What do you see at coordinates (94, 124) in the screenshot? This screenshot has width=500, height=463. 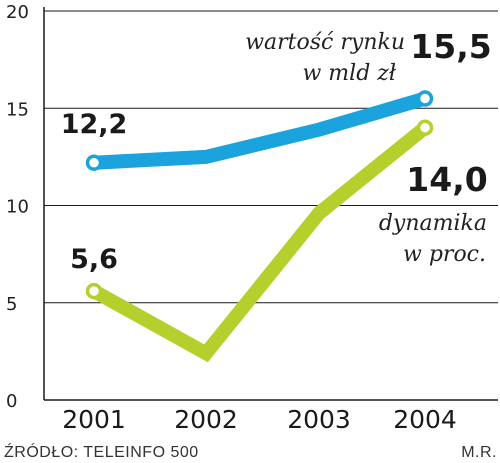 I see `data-label-series-0-point-0: 12,2` at bounding box center [94, 124].